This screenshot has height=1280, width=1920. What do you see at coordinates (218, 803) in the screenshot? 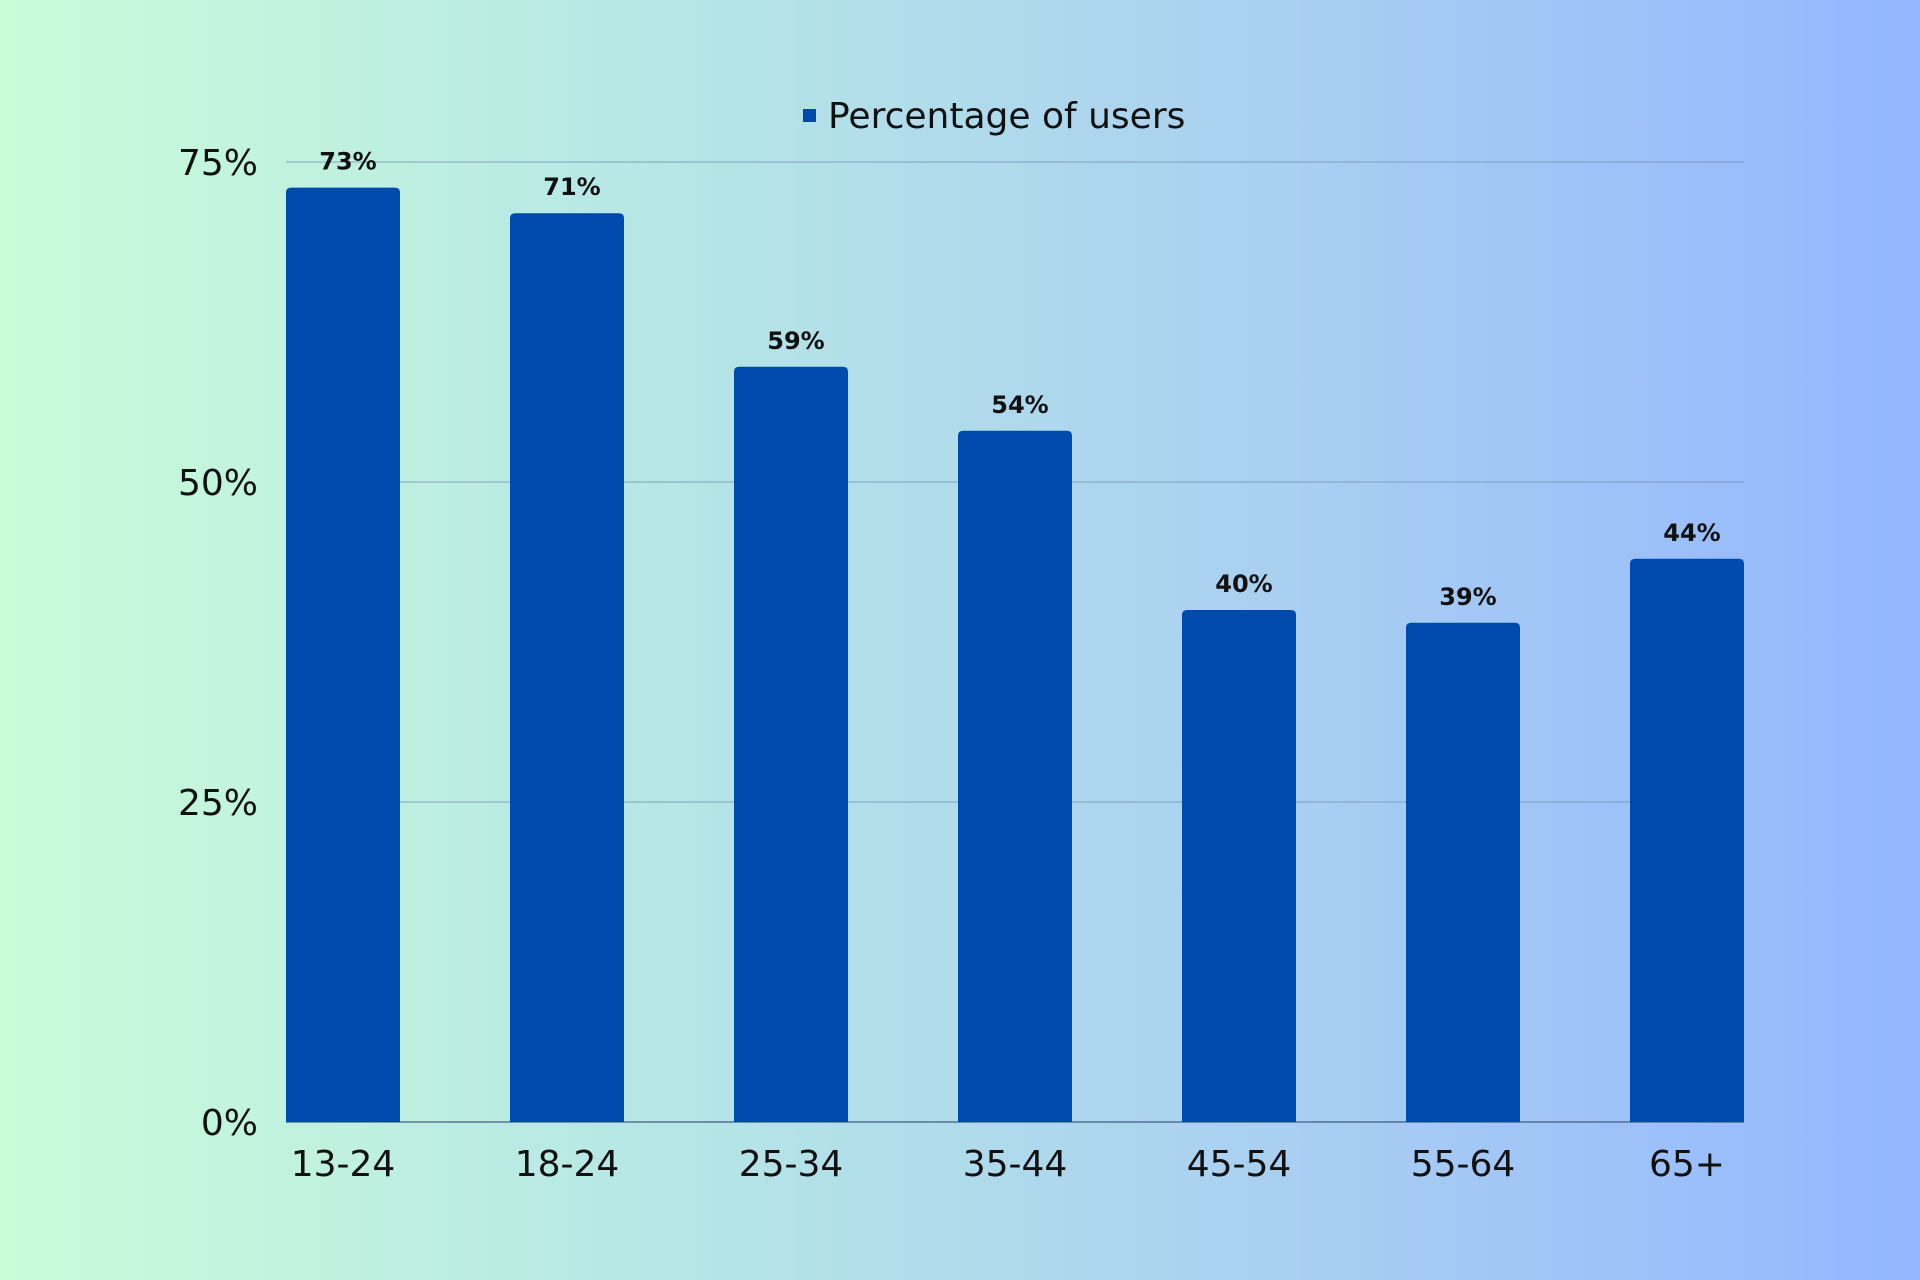
I see `y-tick-label: 25%` at bounding box center [218, 803].